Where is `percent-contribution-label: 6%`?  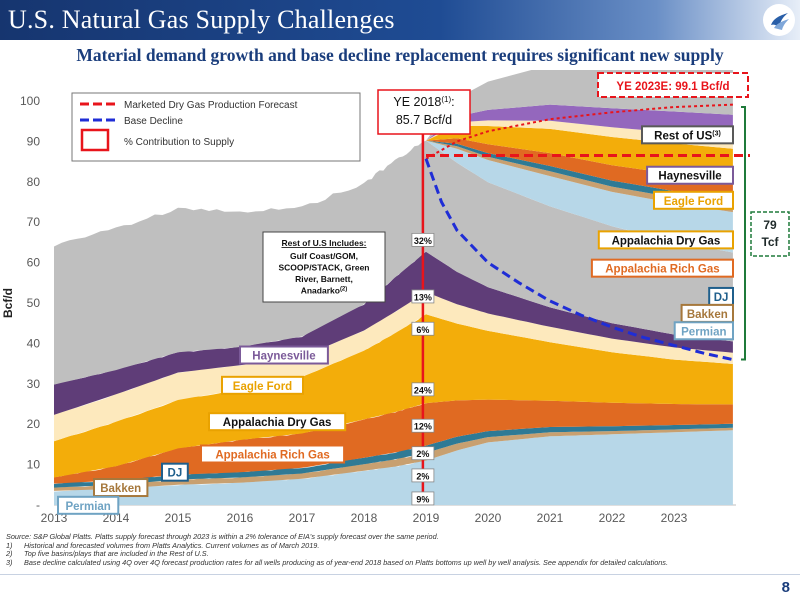
percent-contribution-label: 6% is located at coordinates (423, 328).